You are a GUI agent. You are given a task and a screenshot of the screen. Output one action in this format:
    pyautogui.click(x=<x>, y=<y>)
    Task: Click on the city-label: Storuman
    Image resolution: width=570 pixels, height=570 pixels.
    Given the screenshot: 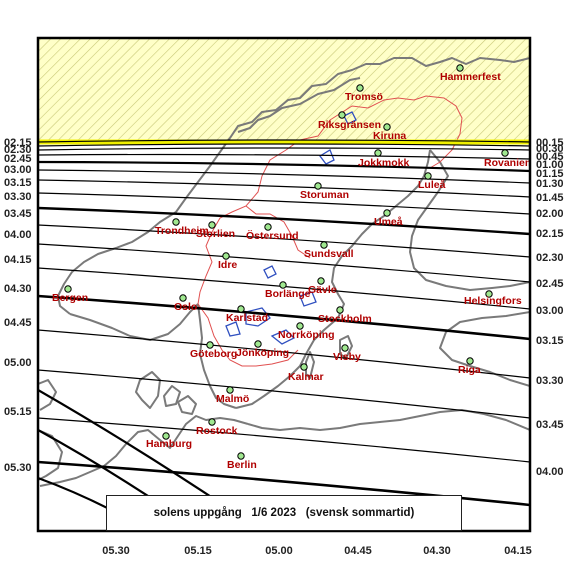 What is the action you would take?
    pyautogui.click(x=324, y=195)
    